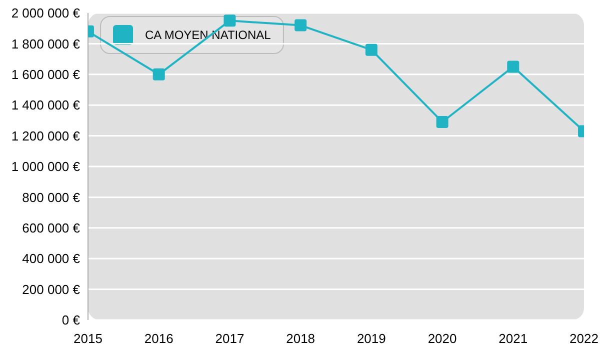 Image resolution: width=600 pixels, height=350 pixels. Describe the element at coordinates (46, 44) in the screenshot. I see `y-tick-label: 1 800 000 €` at that location.